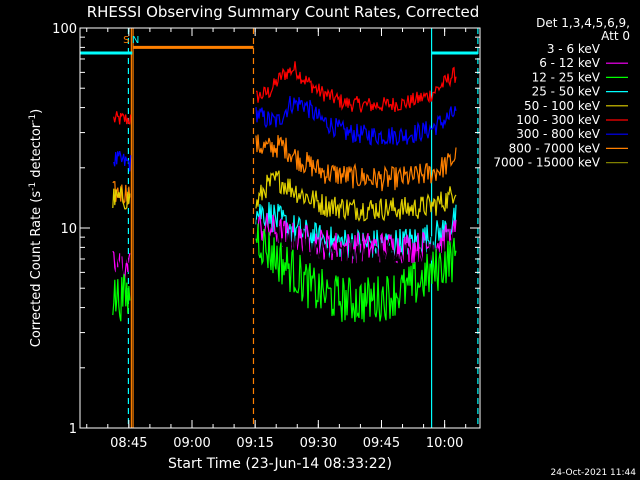 The height and width of the screenshot is (480, 640). What do you see at coordinates (444, 443) in the screenshot?
I see `x-tick-label: 10:00` at bounding box center [444, 443].